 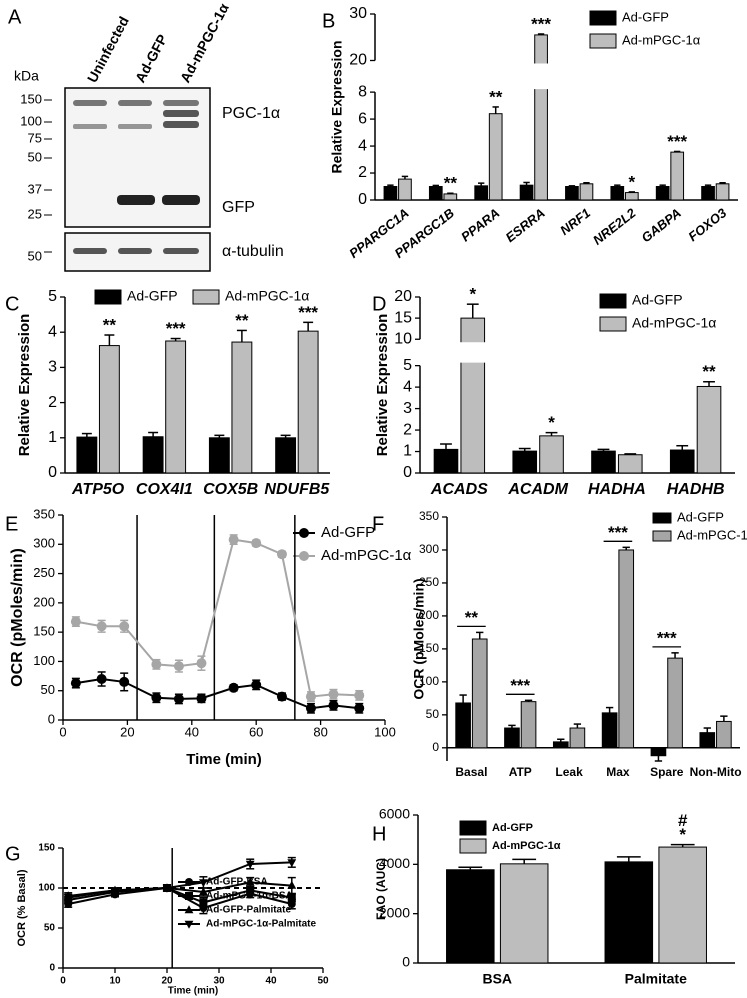 I want to click on bands, so click(x=136, y=177).